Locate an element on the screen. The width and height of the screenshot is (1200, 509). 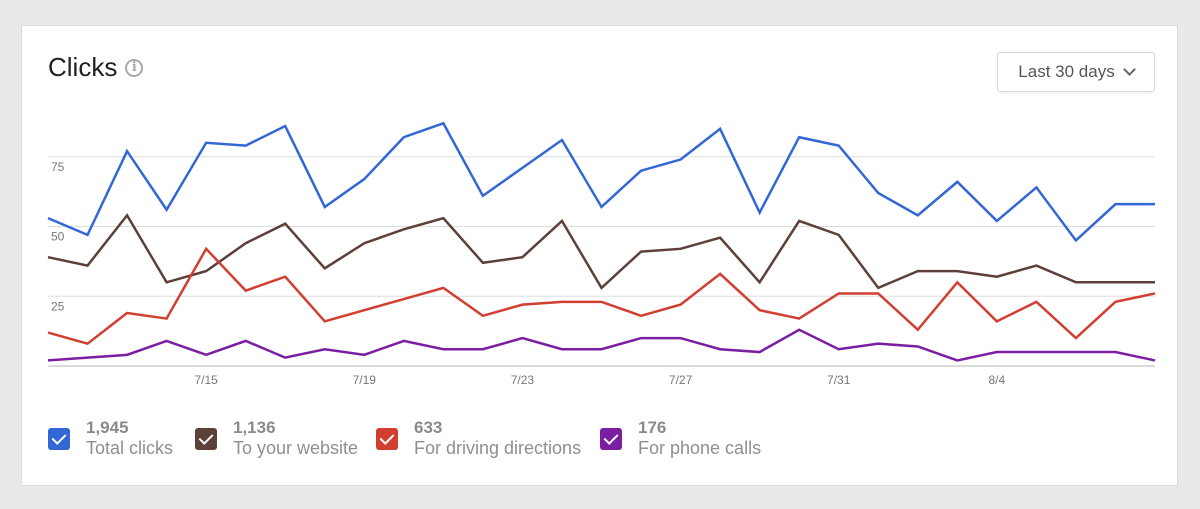
legend-item-phone-calls: 176 For phone calls is located at coordinates (680, 438).